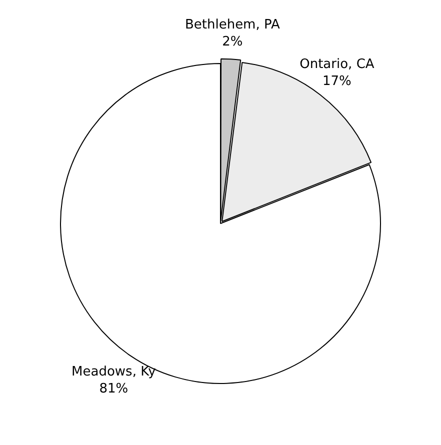 This screenshot has height=445, width=441. I want to click on data-label: 17%, so click(337, 82).